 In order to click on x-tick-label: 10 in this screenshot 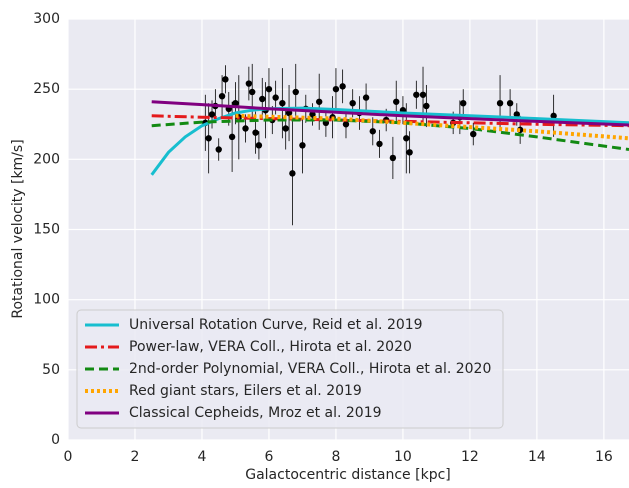, I will do `click(403, 457)`.